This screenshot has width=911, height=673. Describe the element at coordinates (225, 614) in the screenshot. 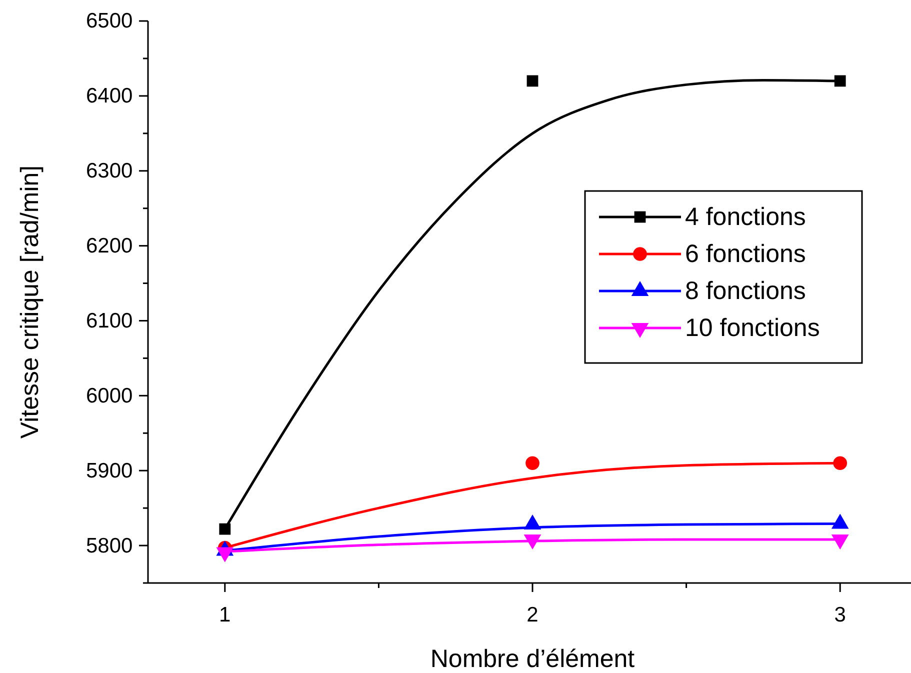

I see `x-tick-label: 1` at that location.